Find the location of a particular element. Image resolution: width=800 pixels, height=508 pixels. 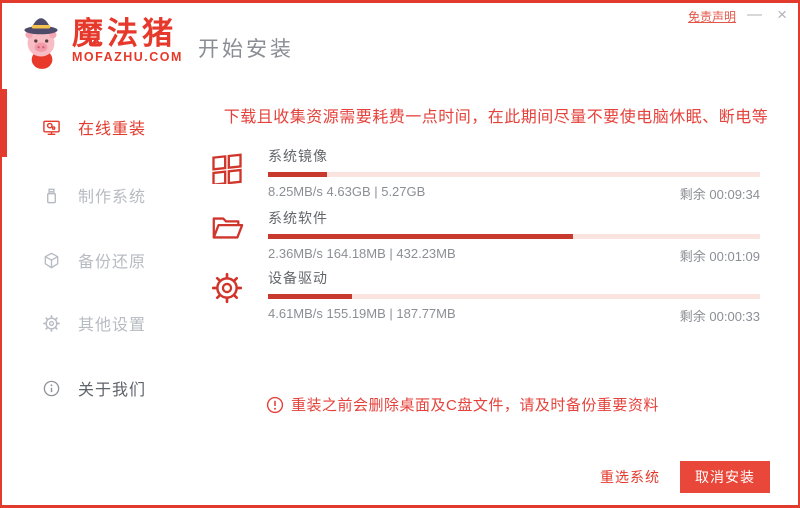

brand-name: 魔法猪 is located at coordinates (124, 33).